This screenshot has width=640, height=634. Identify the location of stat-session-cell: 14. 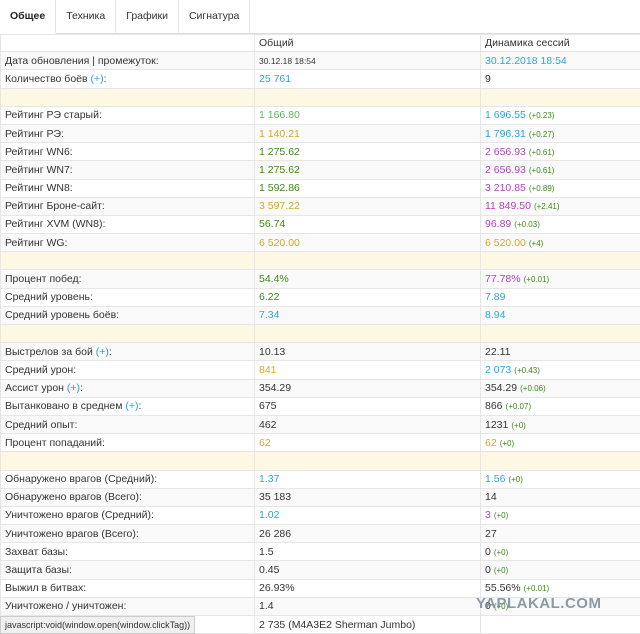
(560, 497).